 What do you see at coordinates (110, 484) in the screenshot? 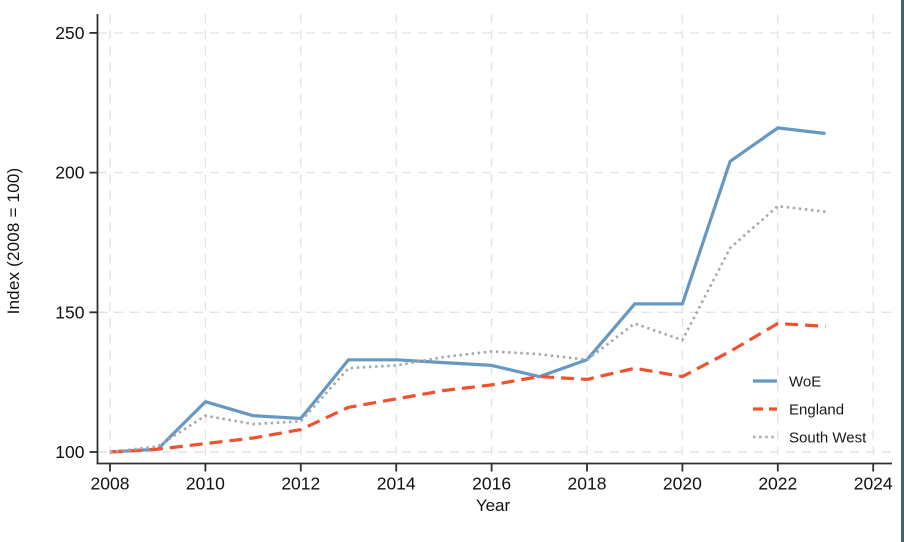
I see `x-tick-label: 2008` at bounding box center [110, 484].